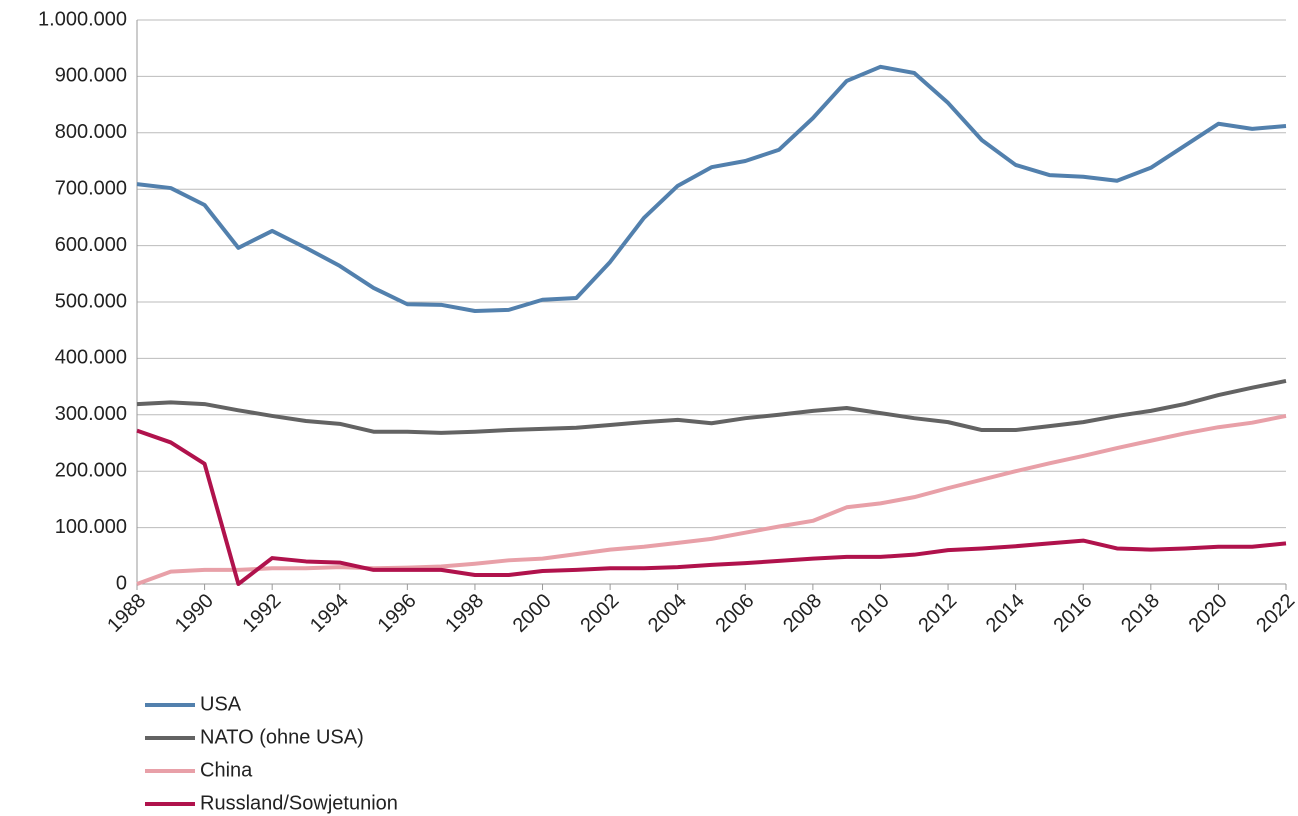  I want to click on x-tick-label: 2002, so click(599, 613).